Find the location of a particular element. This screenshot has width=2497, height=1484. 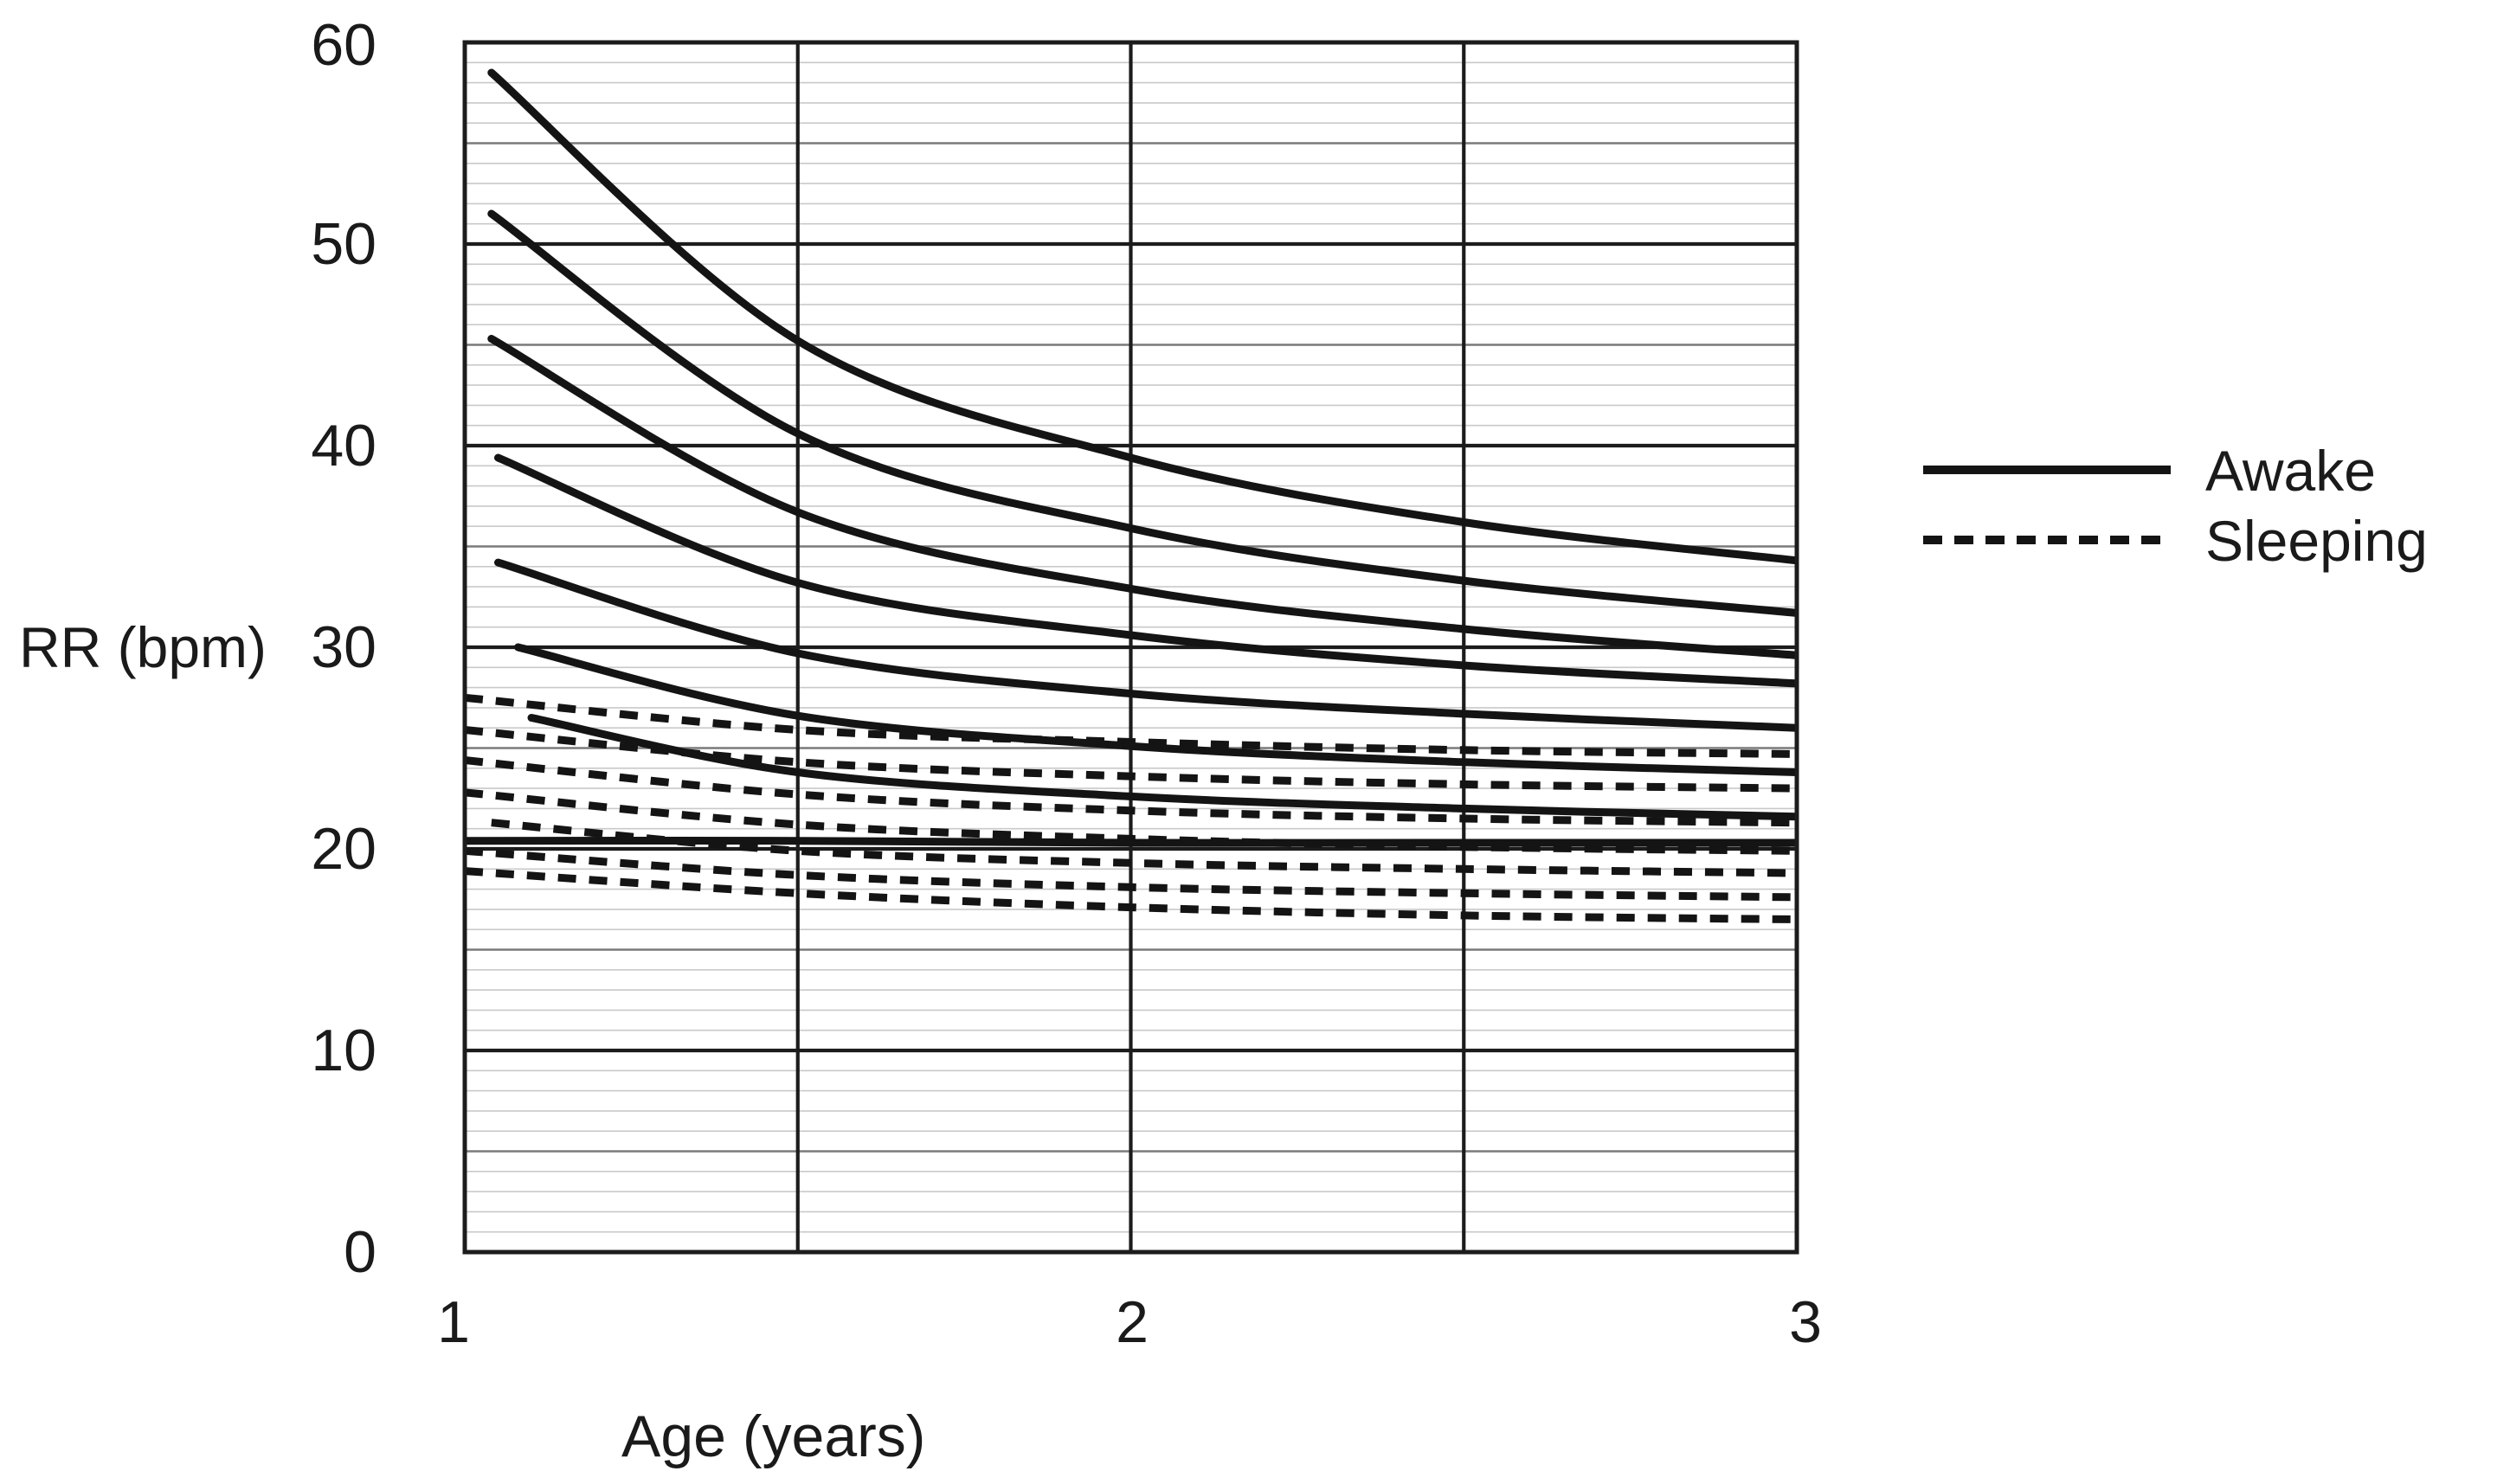

y-axis-tick-60: 60 is located at coordinates (343, 45).